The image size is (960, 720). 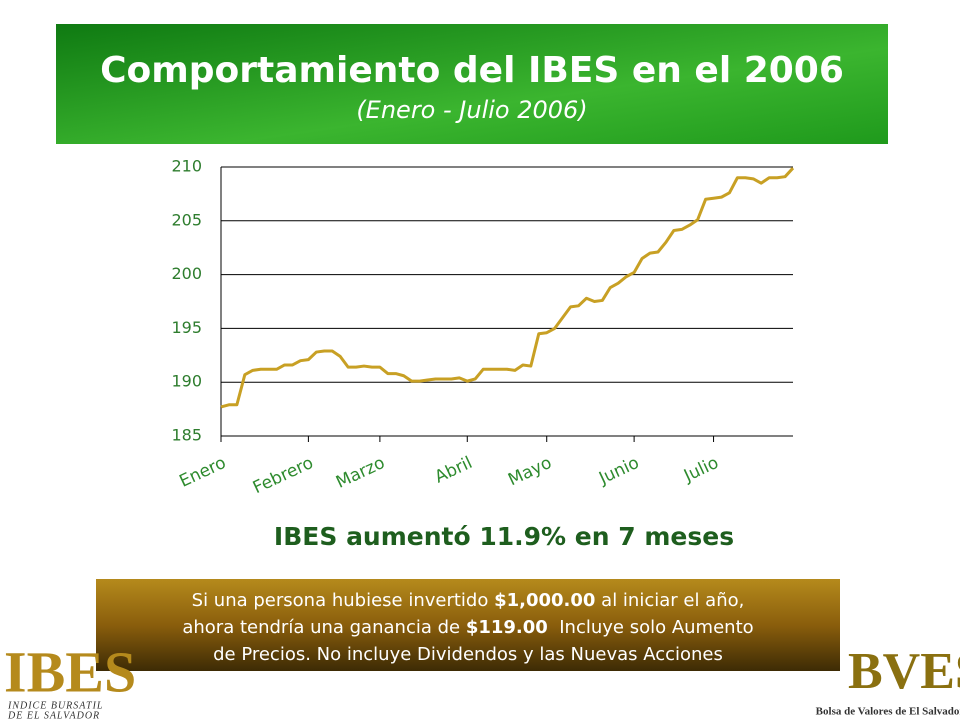 What do you see at coordinates (360, 473) in the screenshot?
I see `x-tick-label: Marzo` at bounding box center [360, 473].